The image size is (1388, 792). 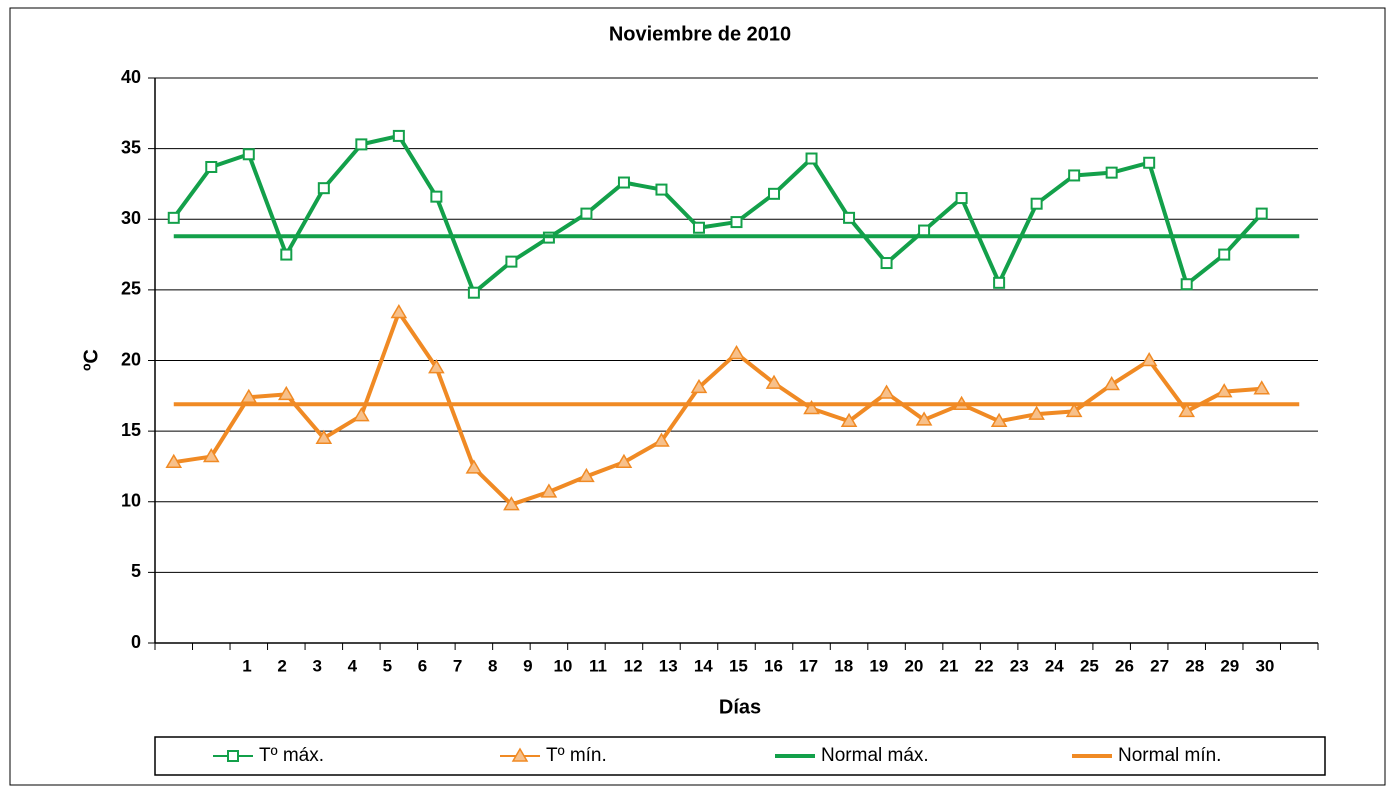 What do you see at coordinates (738, 665) in the screenshot?
I see `x-tick-label: 15` at bounding box center [738, 665].